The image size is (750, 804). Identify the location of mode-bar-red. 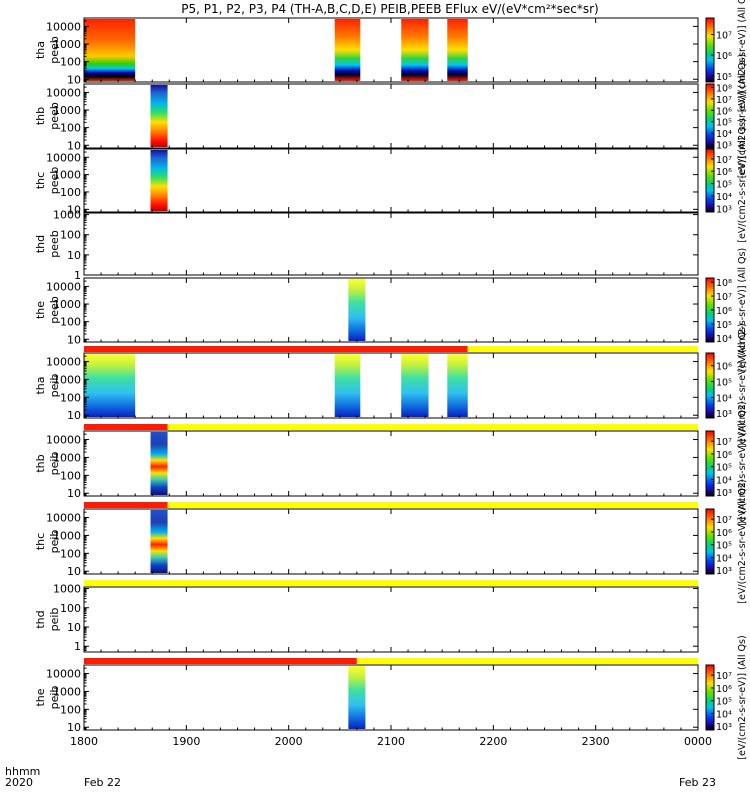
(126, 427).